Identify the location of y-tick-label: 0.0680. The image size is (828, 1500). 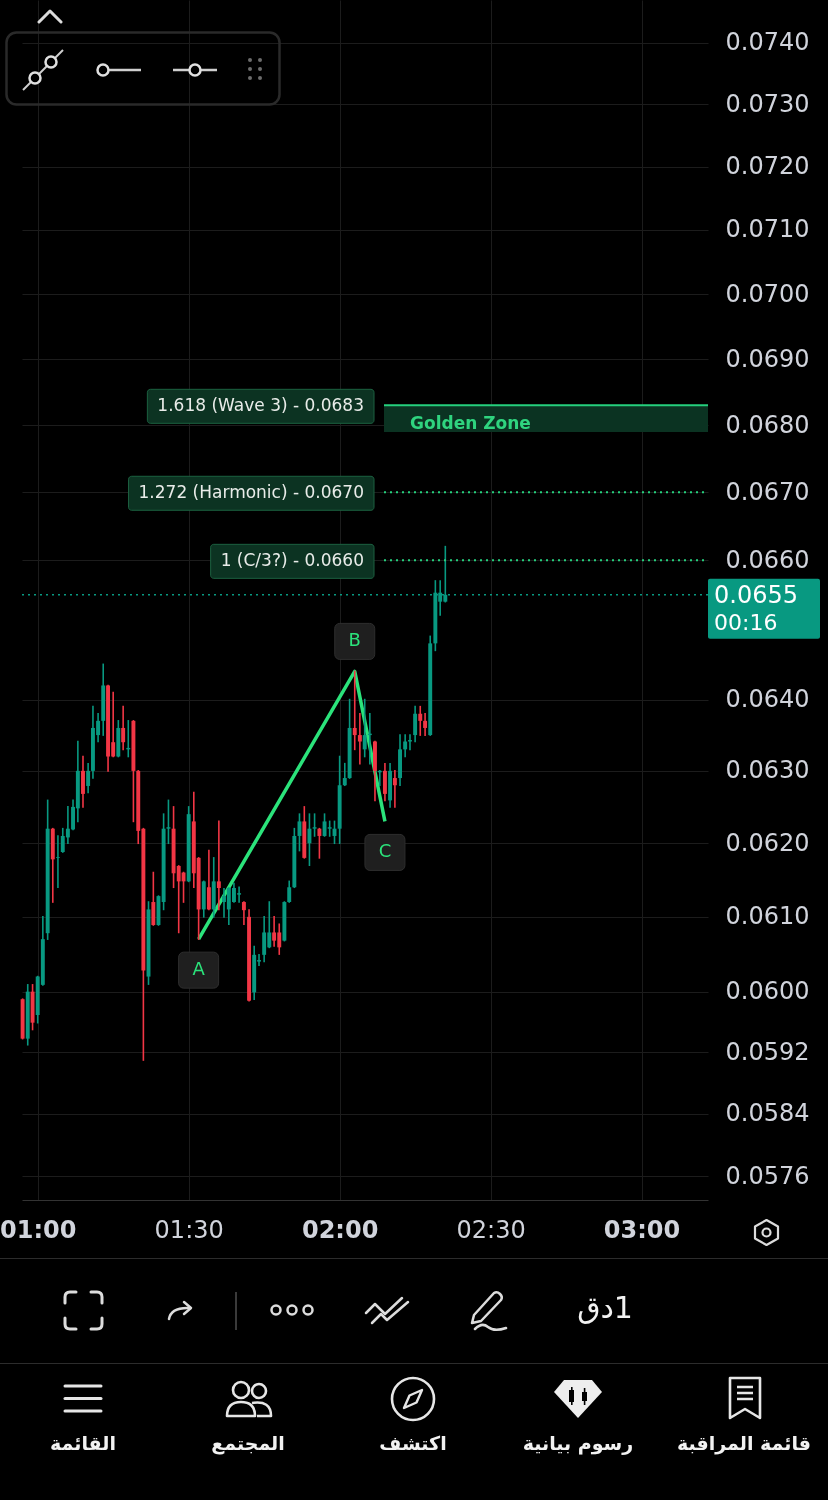
(767, 424).